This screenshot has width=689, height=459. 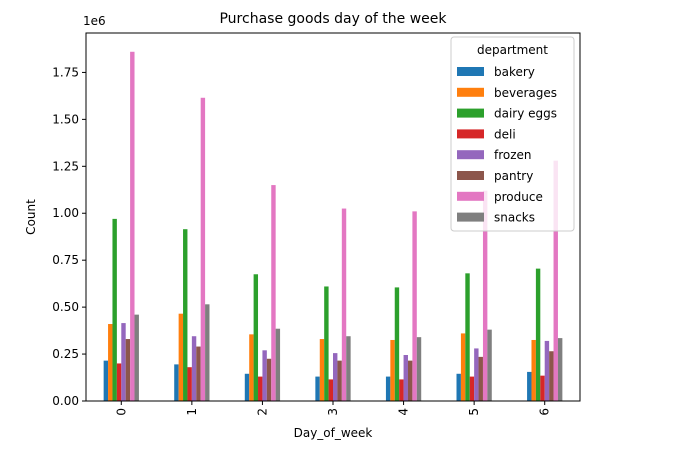 What do you see at coordinates (333, 433) in the screenshot?
I see `x-axis-title: Day_of_week` at bounding box center [333, 433].